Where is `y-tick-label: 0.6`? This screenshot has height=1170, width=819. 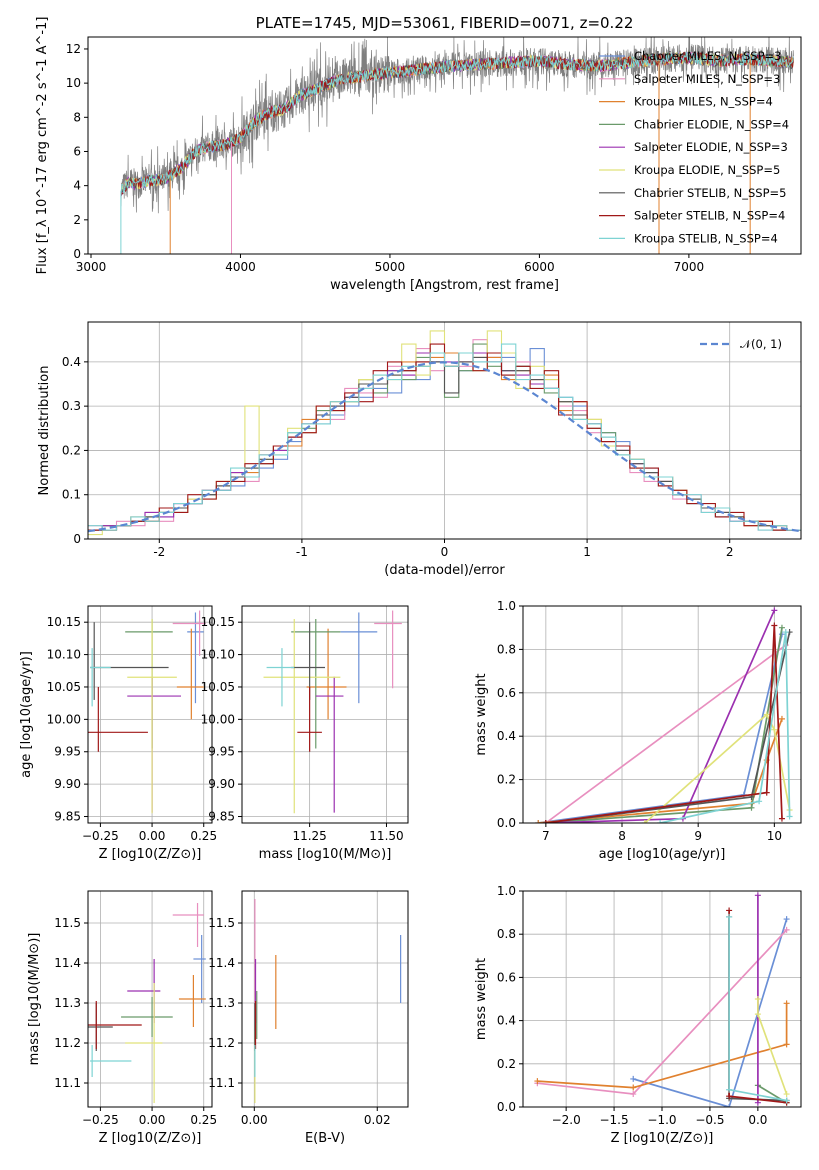
y-tick-label: 0.6 is located at coordinates (506, 693).